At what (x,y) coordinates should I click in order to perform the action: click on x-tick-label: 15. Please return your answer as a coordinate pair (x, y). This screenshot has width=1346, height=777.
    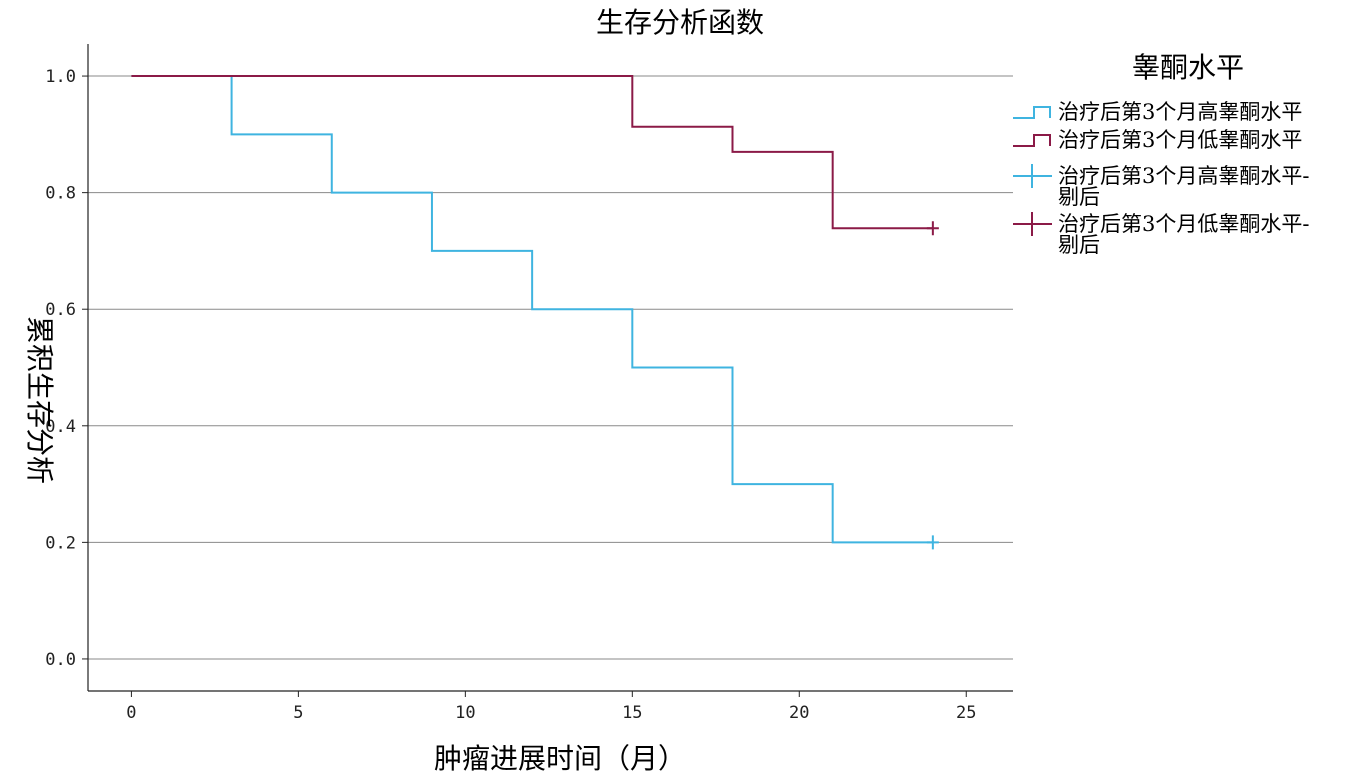
    Looking at the image, I should click on (632, 713).